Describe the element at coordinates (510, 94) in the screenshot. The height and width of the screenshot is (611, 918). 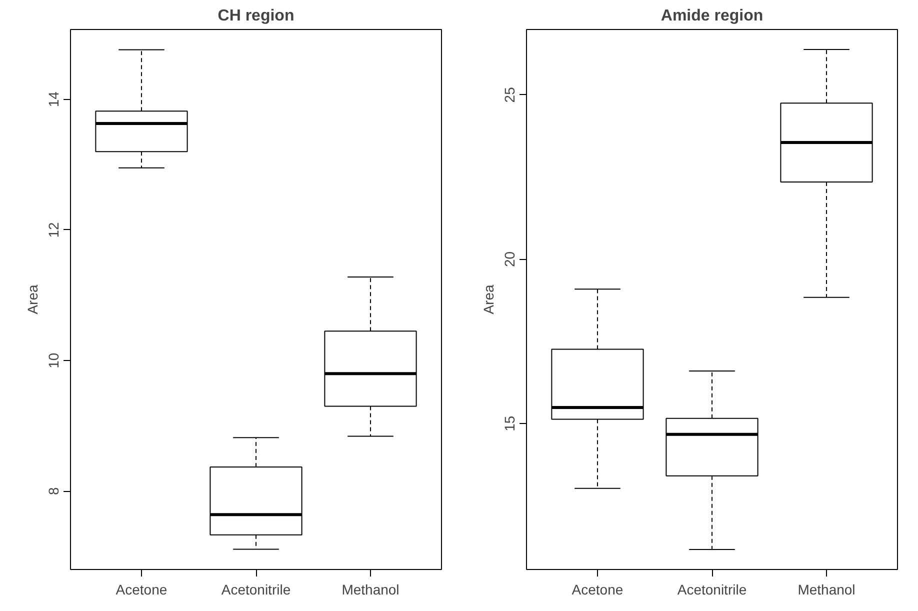
I see `y-tick-label: 25` at that location.